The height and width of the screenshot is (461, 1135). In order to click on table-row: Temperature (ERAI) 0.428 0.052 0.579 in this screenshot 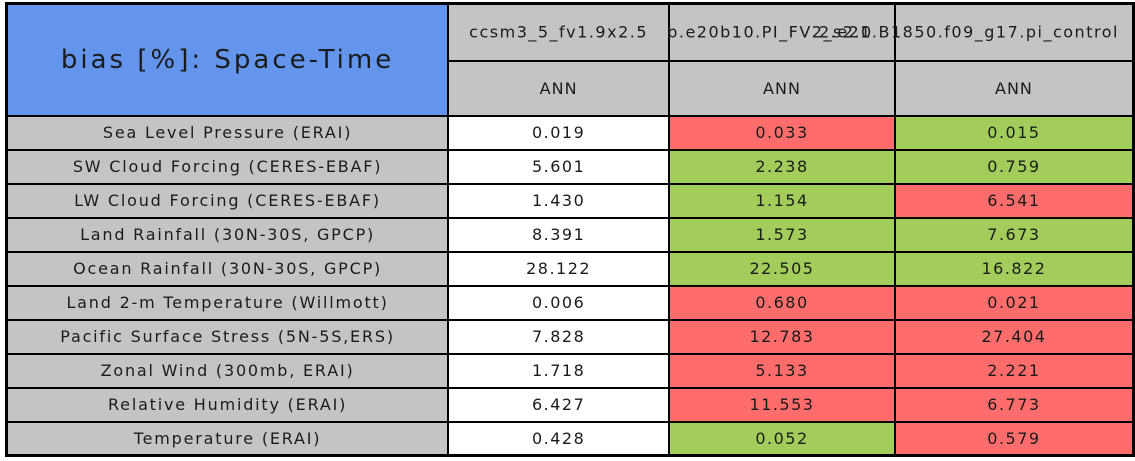, I will do `click(570, 438)`.